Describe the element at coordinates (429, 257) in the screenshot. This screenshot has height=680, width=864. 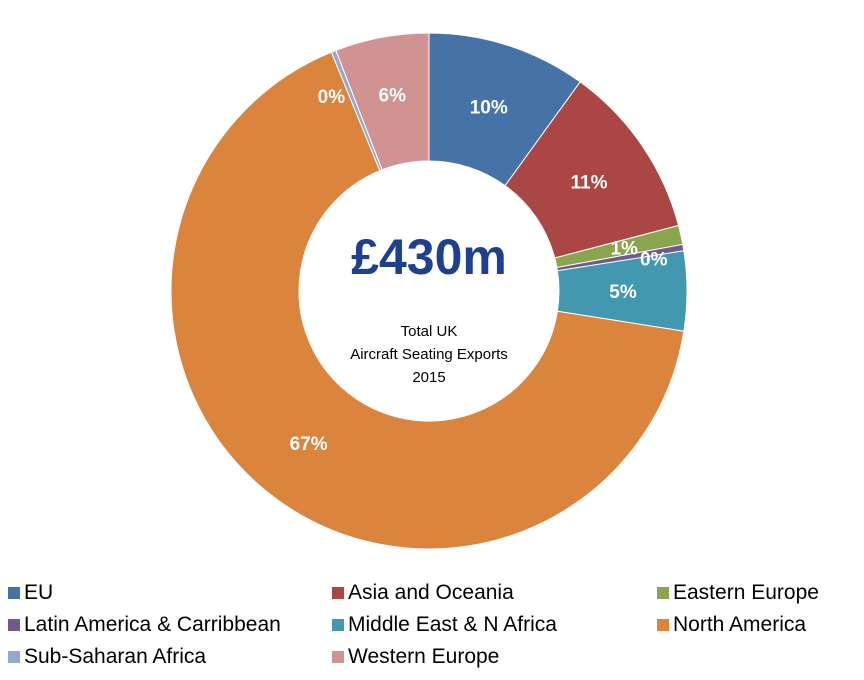
I see `center-value: £430m` at that location.